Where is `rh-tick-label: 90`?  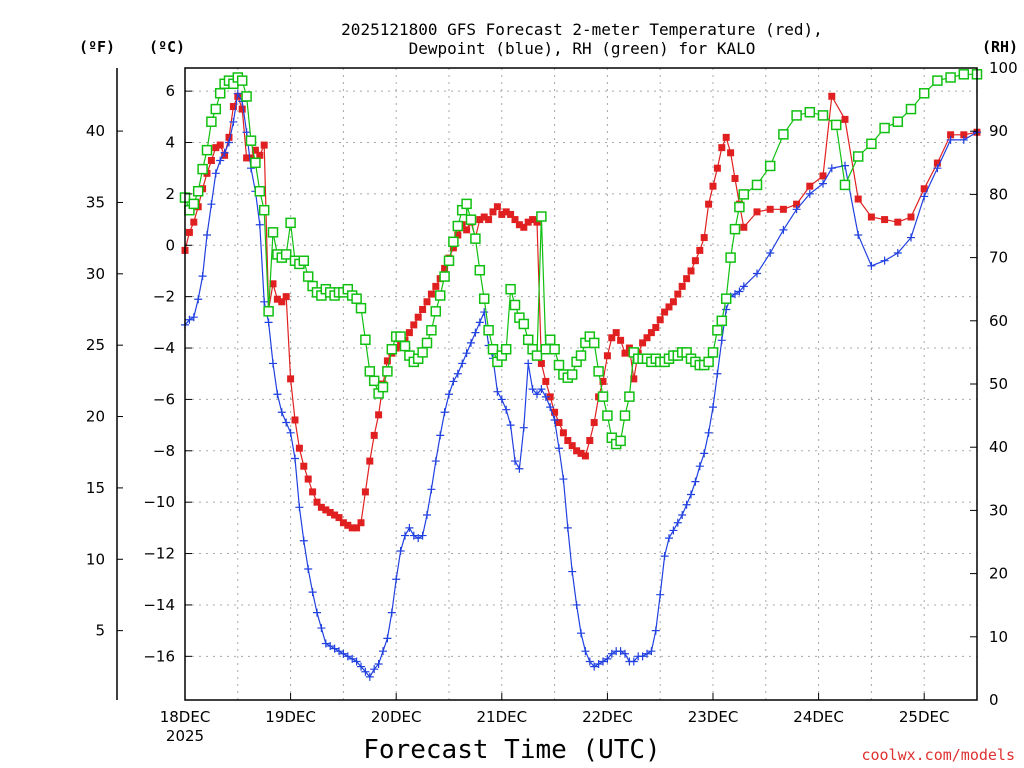 rh-tick-label: 90 is located at coordinates (998, 131).